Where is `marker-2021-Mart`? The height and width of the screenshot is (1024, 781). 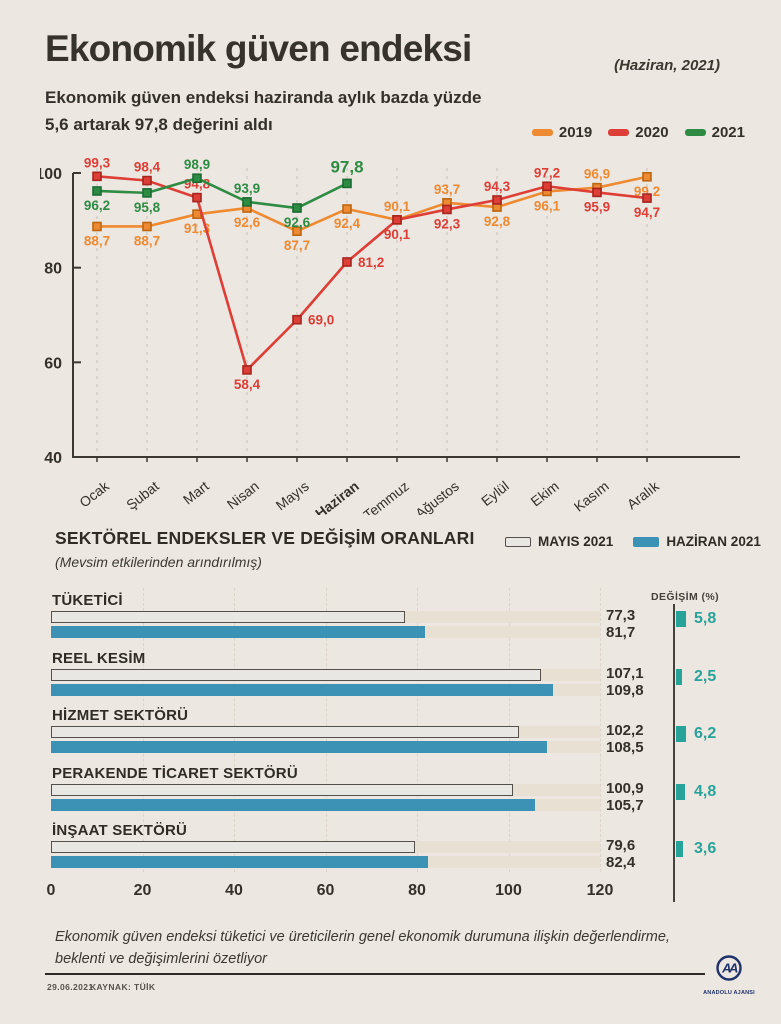
marker-2021-Mart is located at coordinates (197, 178).